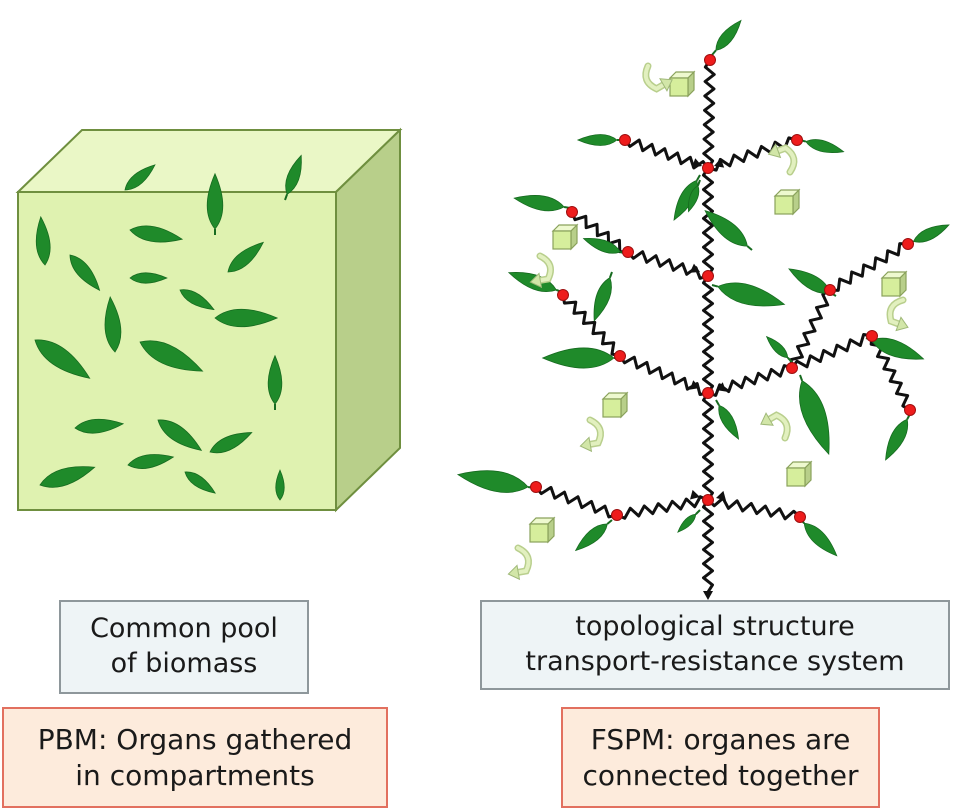  I want to click on pool-box-side, so click(368, 320).